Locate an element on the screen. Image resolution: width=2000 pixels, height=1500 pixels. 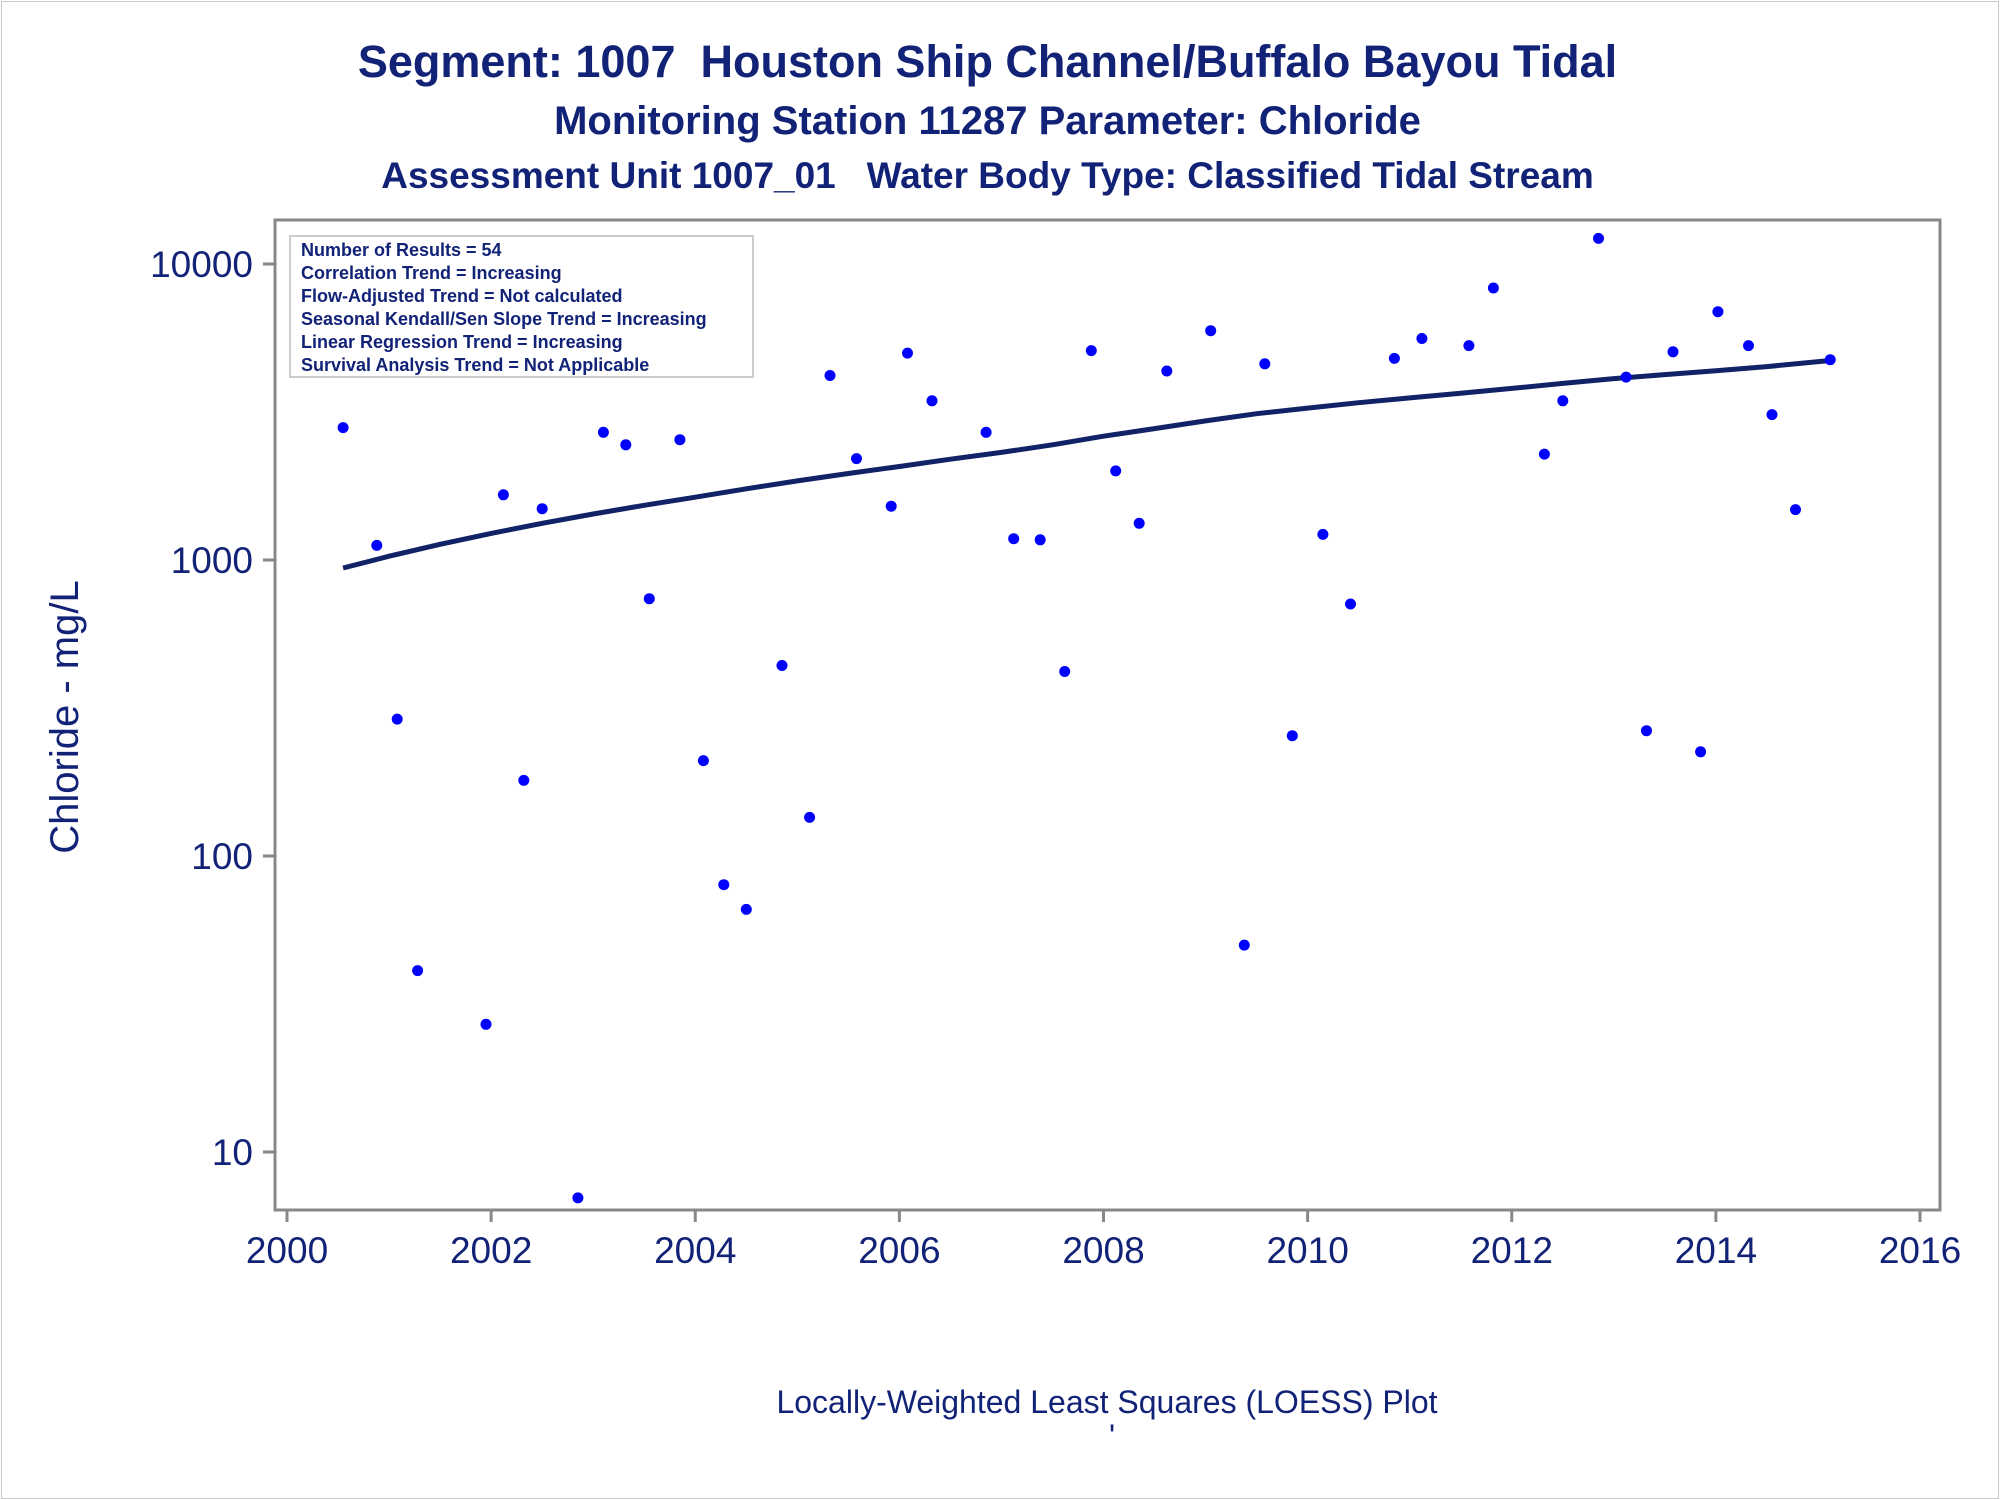
x-axis: 2000 2002 2004 2006 2008 2010 2012 2014 2016 is located at coordinates (1103, 1240).